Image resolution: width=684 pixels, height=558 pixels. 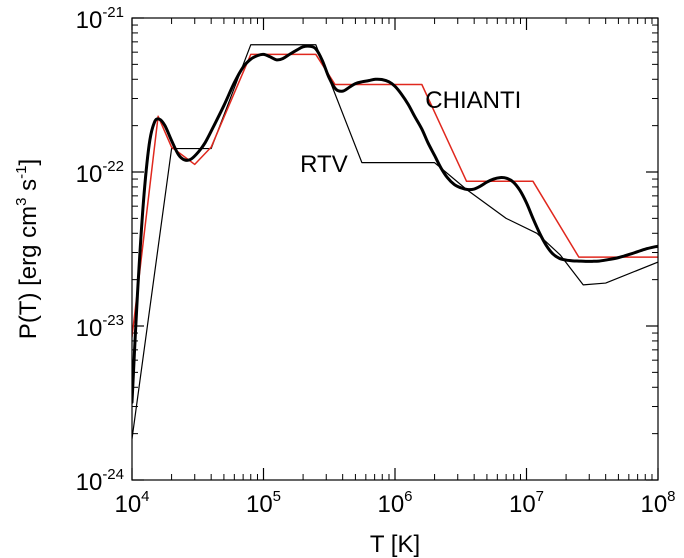 What do you see at coordinates (131, 503) in the screenshot?
I see `x-tick-label: 10⁴` at bounding box center [131, 503].